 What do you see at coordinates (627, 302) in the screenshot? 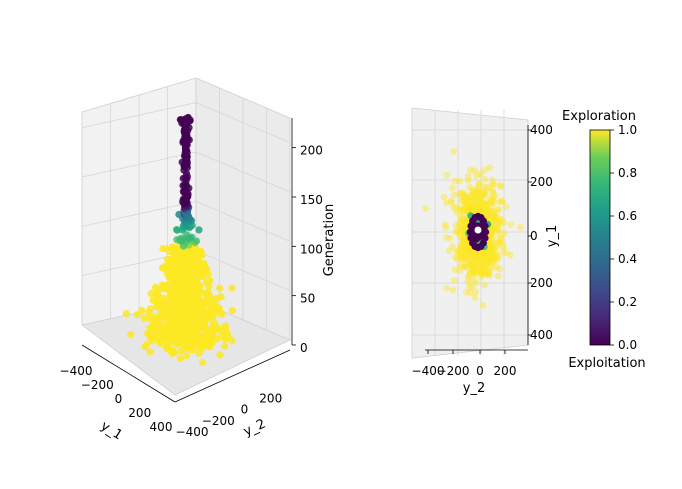
I see `colorbar-tick-label: 0.2` at bounding box center [627, 302].